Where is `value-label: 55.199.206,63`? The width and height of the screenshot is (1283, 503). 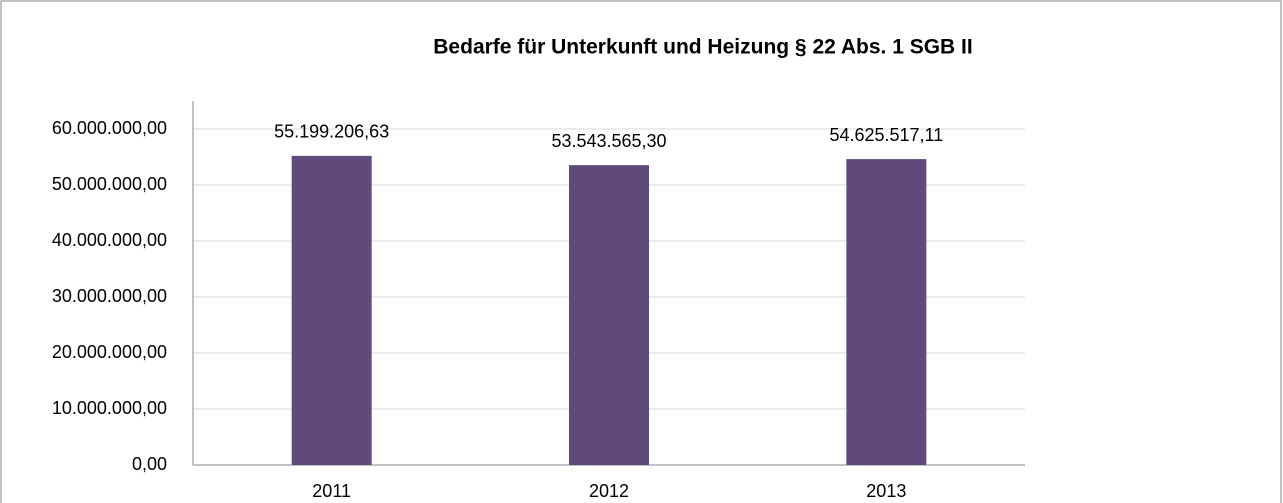
value-label: 55.199.206,63 is located at coordinates (331, 132).